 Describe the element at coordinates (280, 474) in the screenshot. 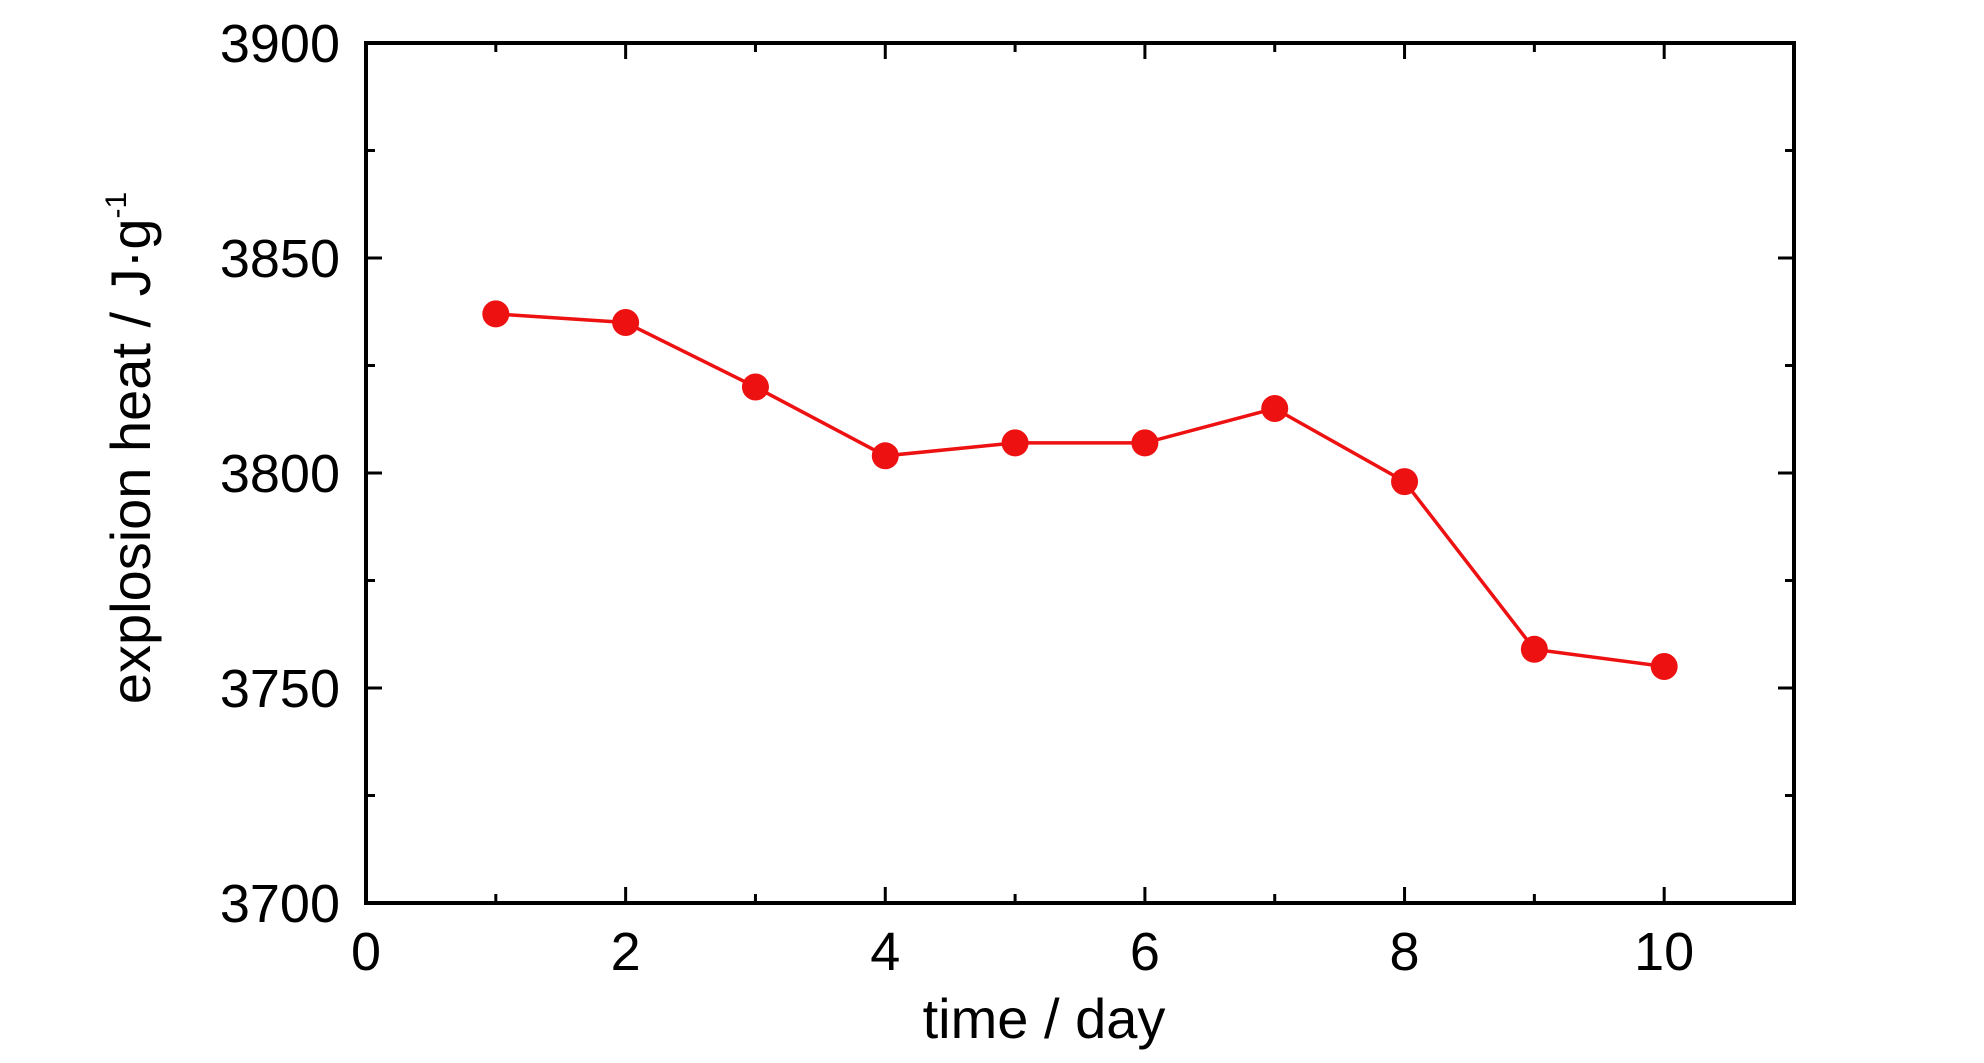

I see `y-tick-label: 3800` at that location.